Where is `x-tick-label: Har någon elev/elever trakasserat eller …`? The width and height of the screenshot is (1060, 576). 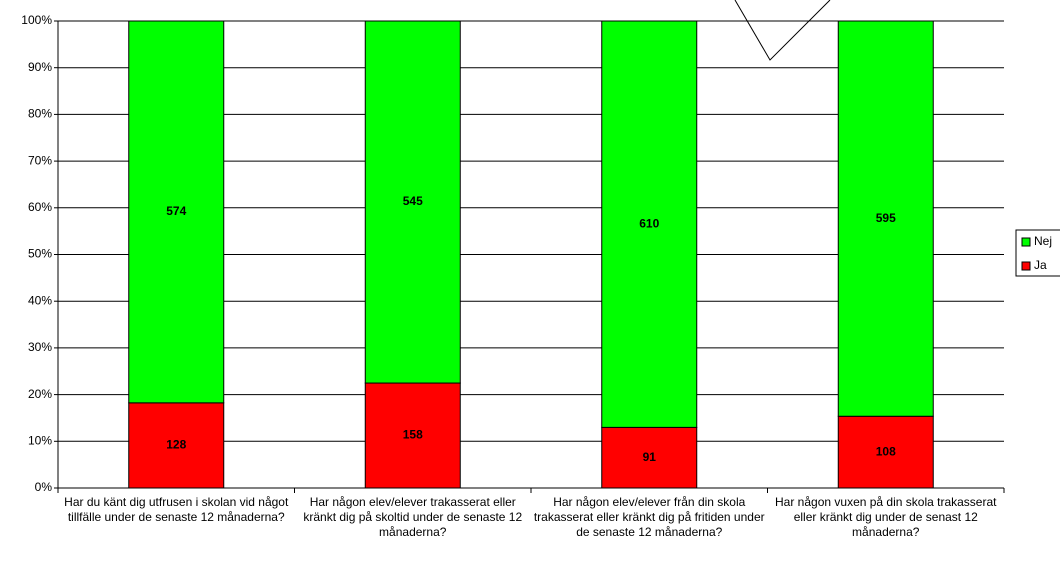
x-tick-label: Har någon elev/elever trakasserat eller … is located at coordinates (413, 517).